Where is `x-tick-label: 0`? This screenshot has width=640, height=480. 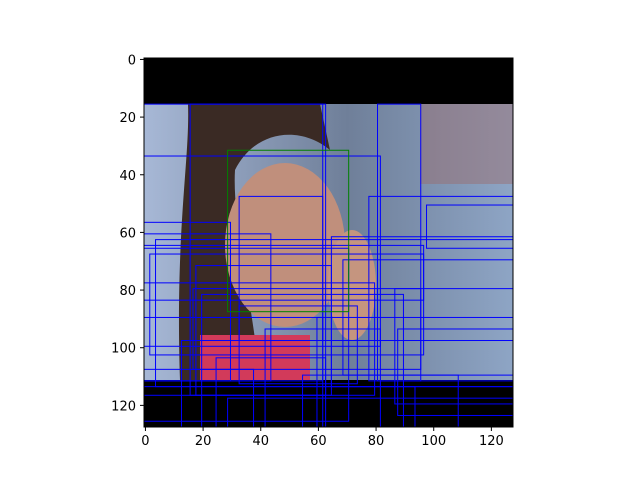
x-tick-label: 0 is located at coordinates (145, 441).